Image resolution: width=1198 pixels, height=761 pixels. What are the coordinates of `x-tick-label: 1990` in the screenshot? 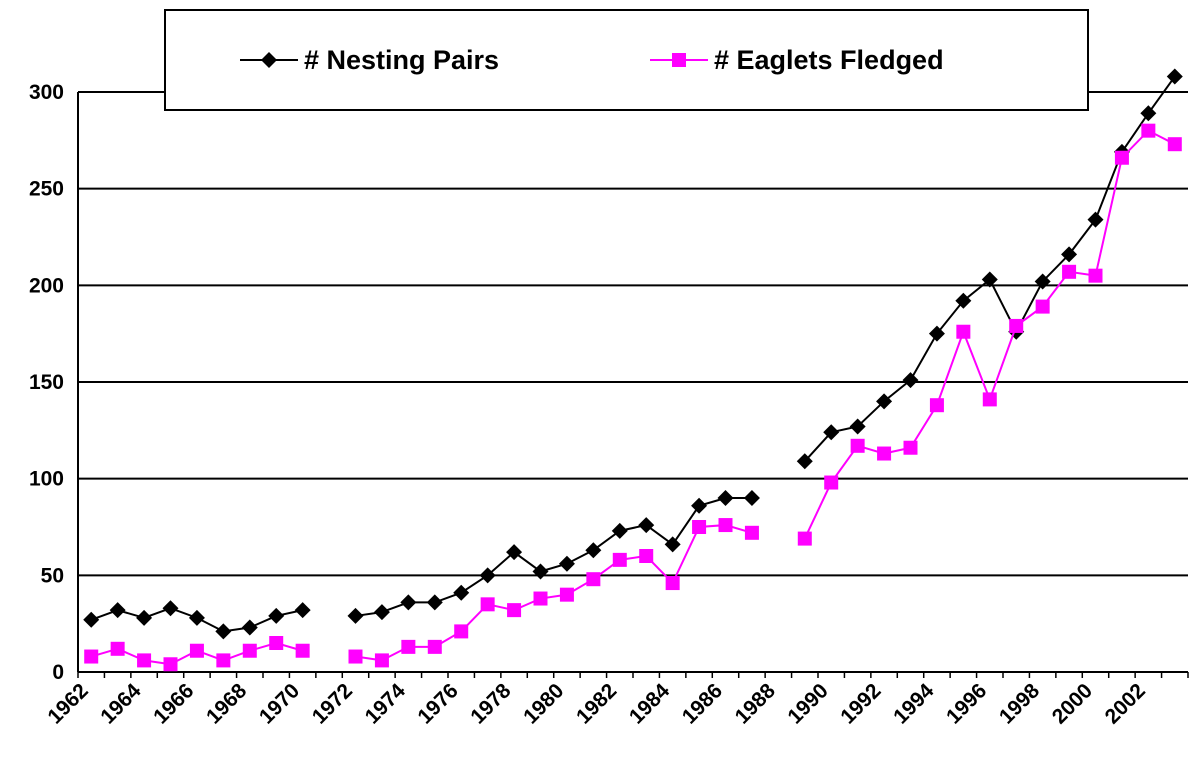 It's located at (807, 703).